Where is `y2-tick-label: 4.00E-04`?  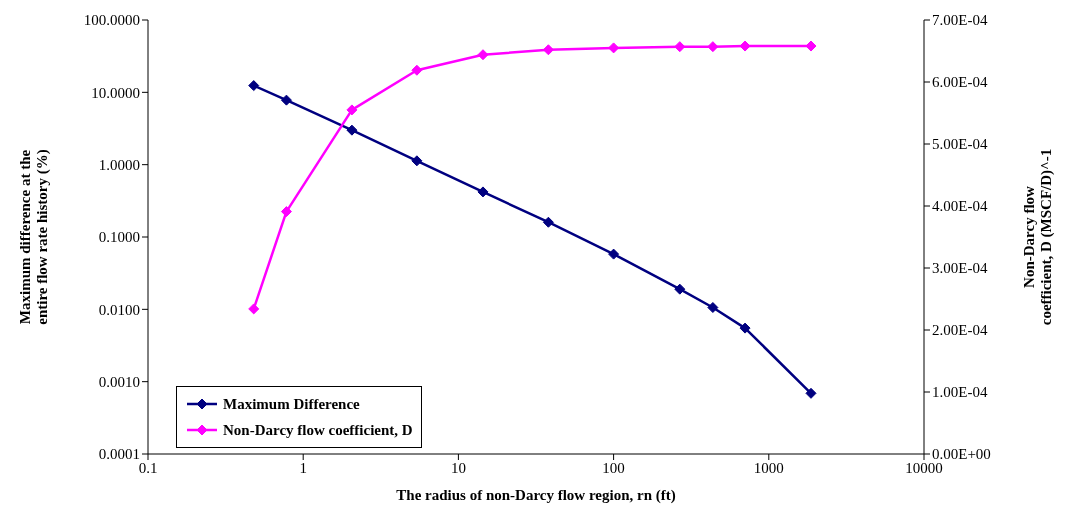 y2-tick-label: 4.00E-04 is located at coordinates (960, 206).